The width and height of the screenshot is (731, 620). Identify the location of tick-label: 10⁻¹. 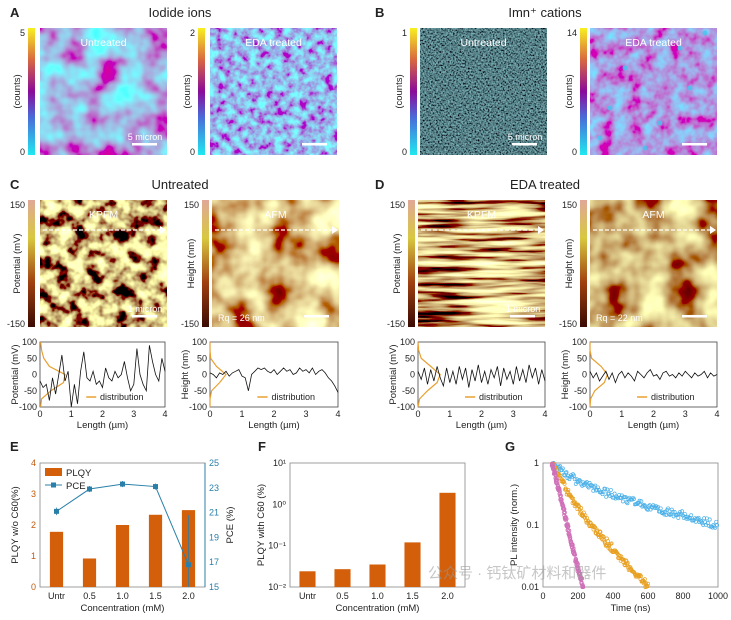
(277, 546).